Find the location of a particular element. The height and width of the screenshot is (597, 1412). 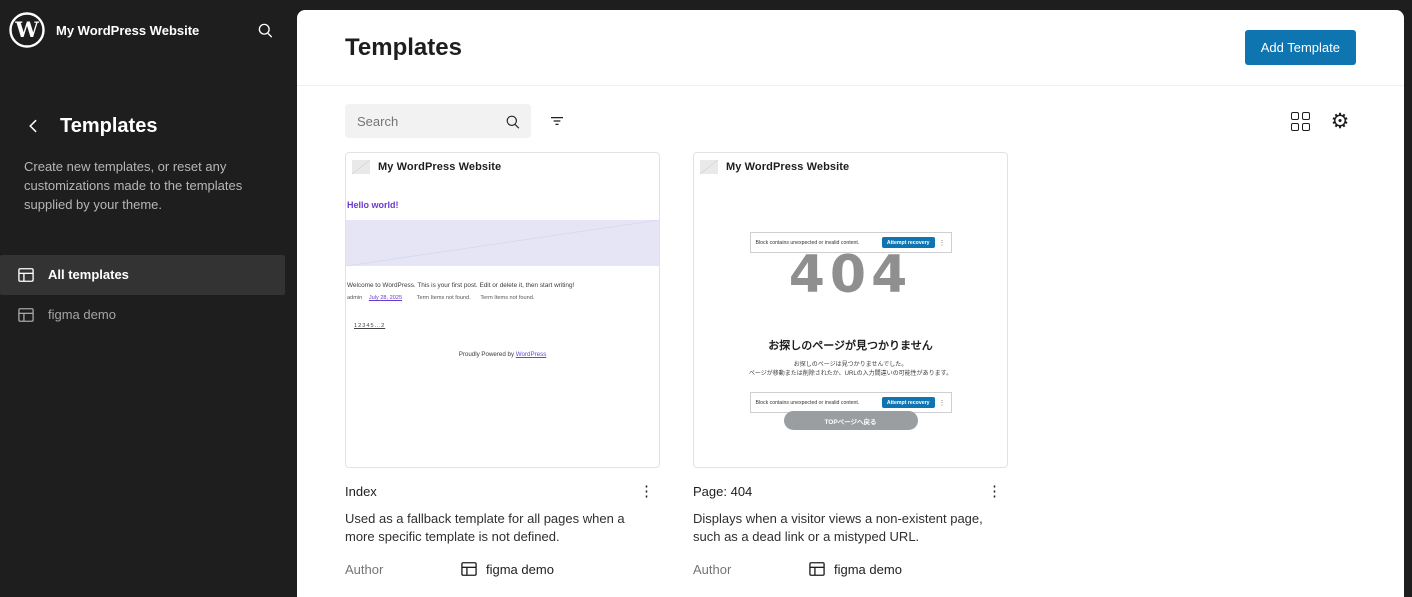

preview-featured-image-band is located at coordinates (502, 243).